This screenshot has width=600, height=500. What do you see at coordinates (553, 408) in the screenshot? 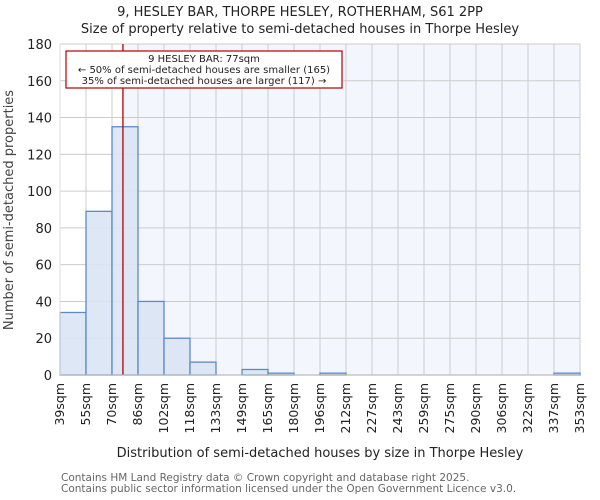
I see `x-tick-label: 337sqm` at bounding box center [553, 408].